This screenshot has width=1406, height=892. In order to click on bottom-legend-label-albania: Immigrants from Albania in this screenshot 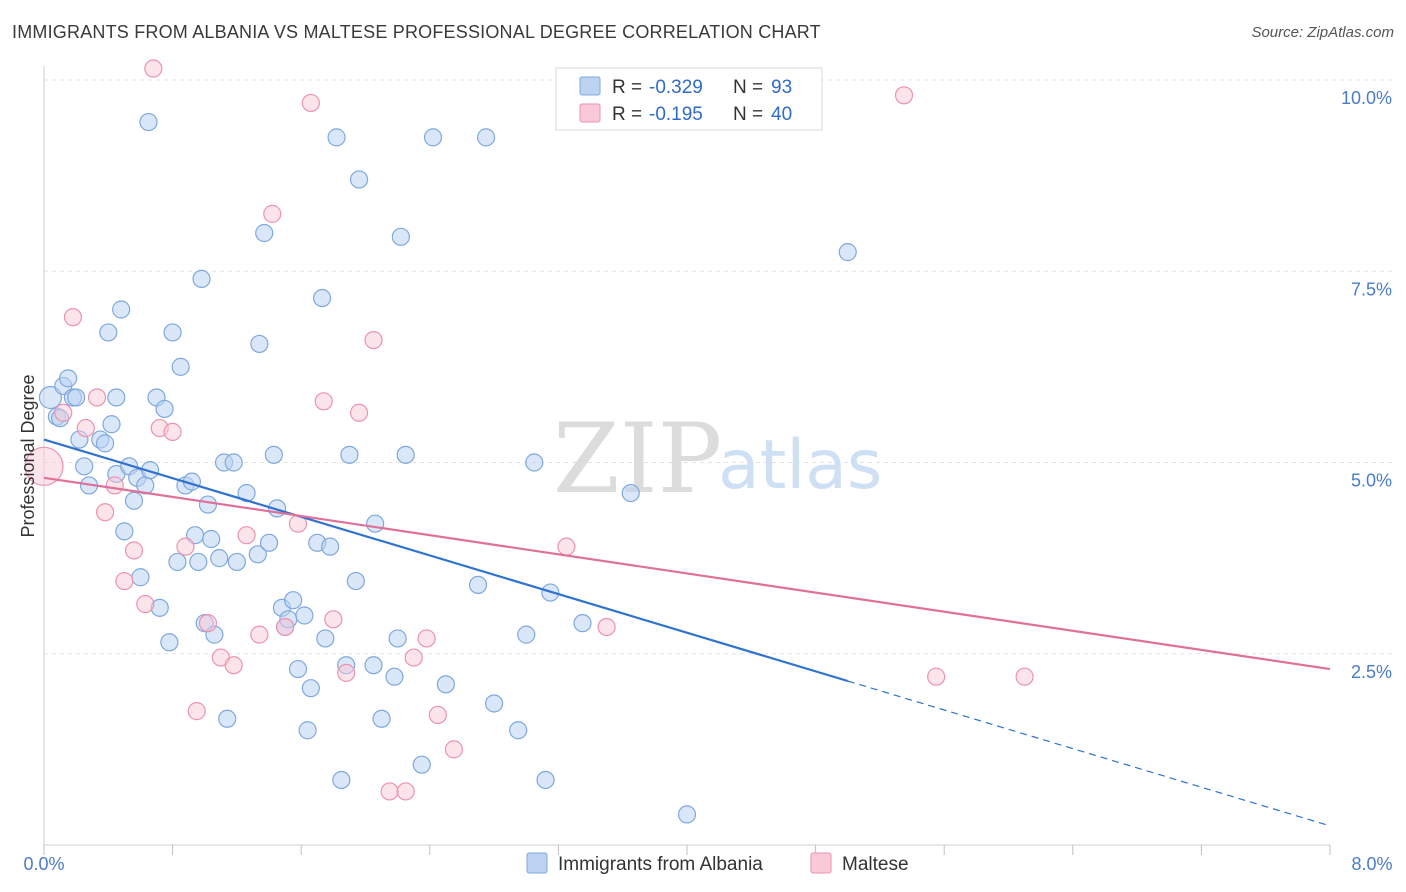, I will do `click(660, 864)`.